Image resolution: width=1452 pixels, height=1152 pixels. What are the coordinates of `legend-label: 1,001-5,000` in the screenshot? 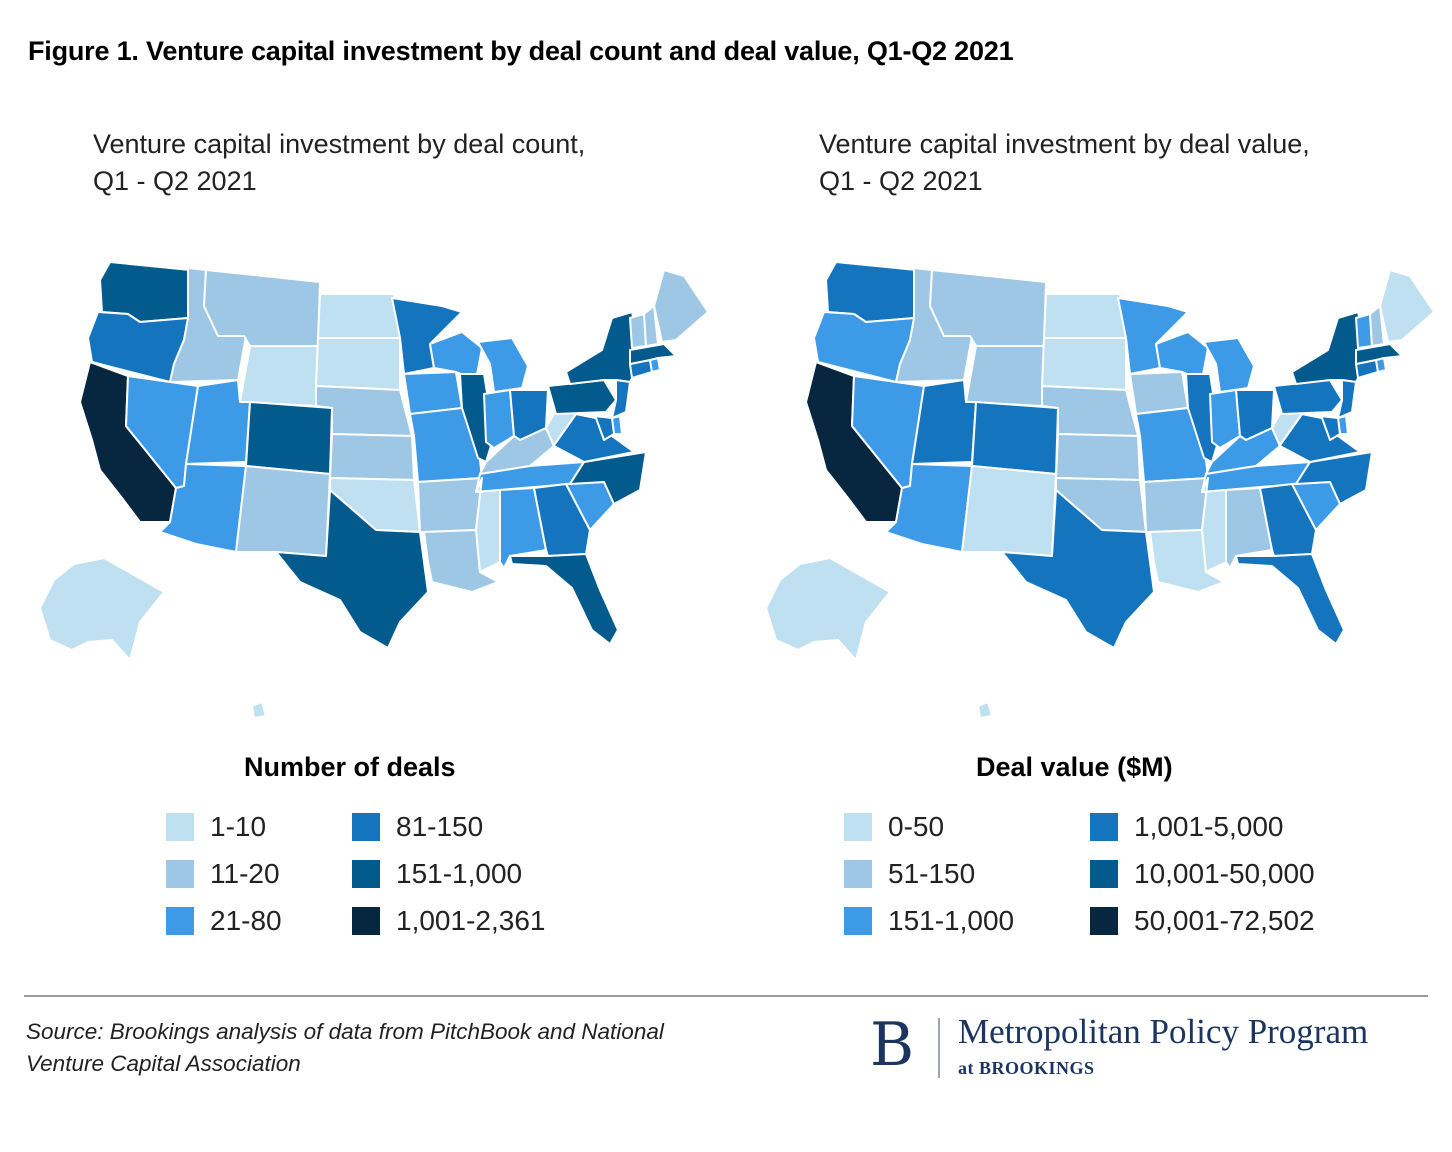 It's located at (1209, 826).